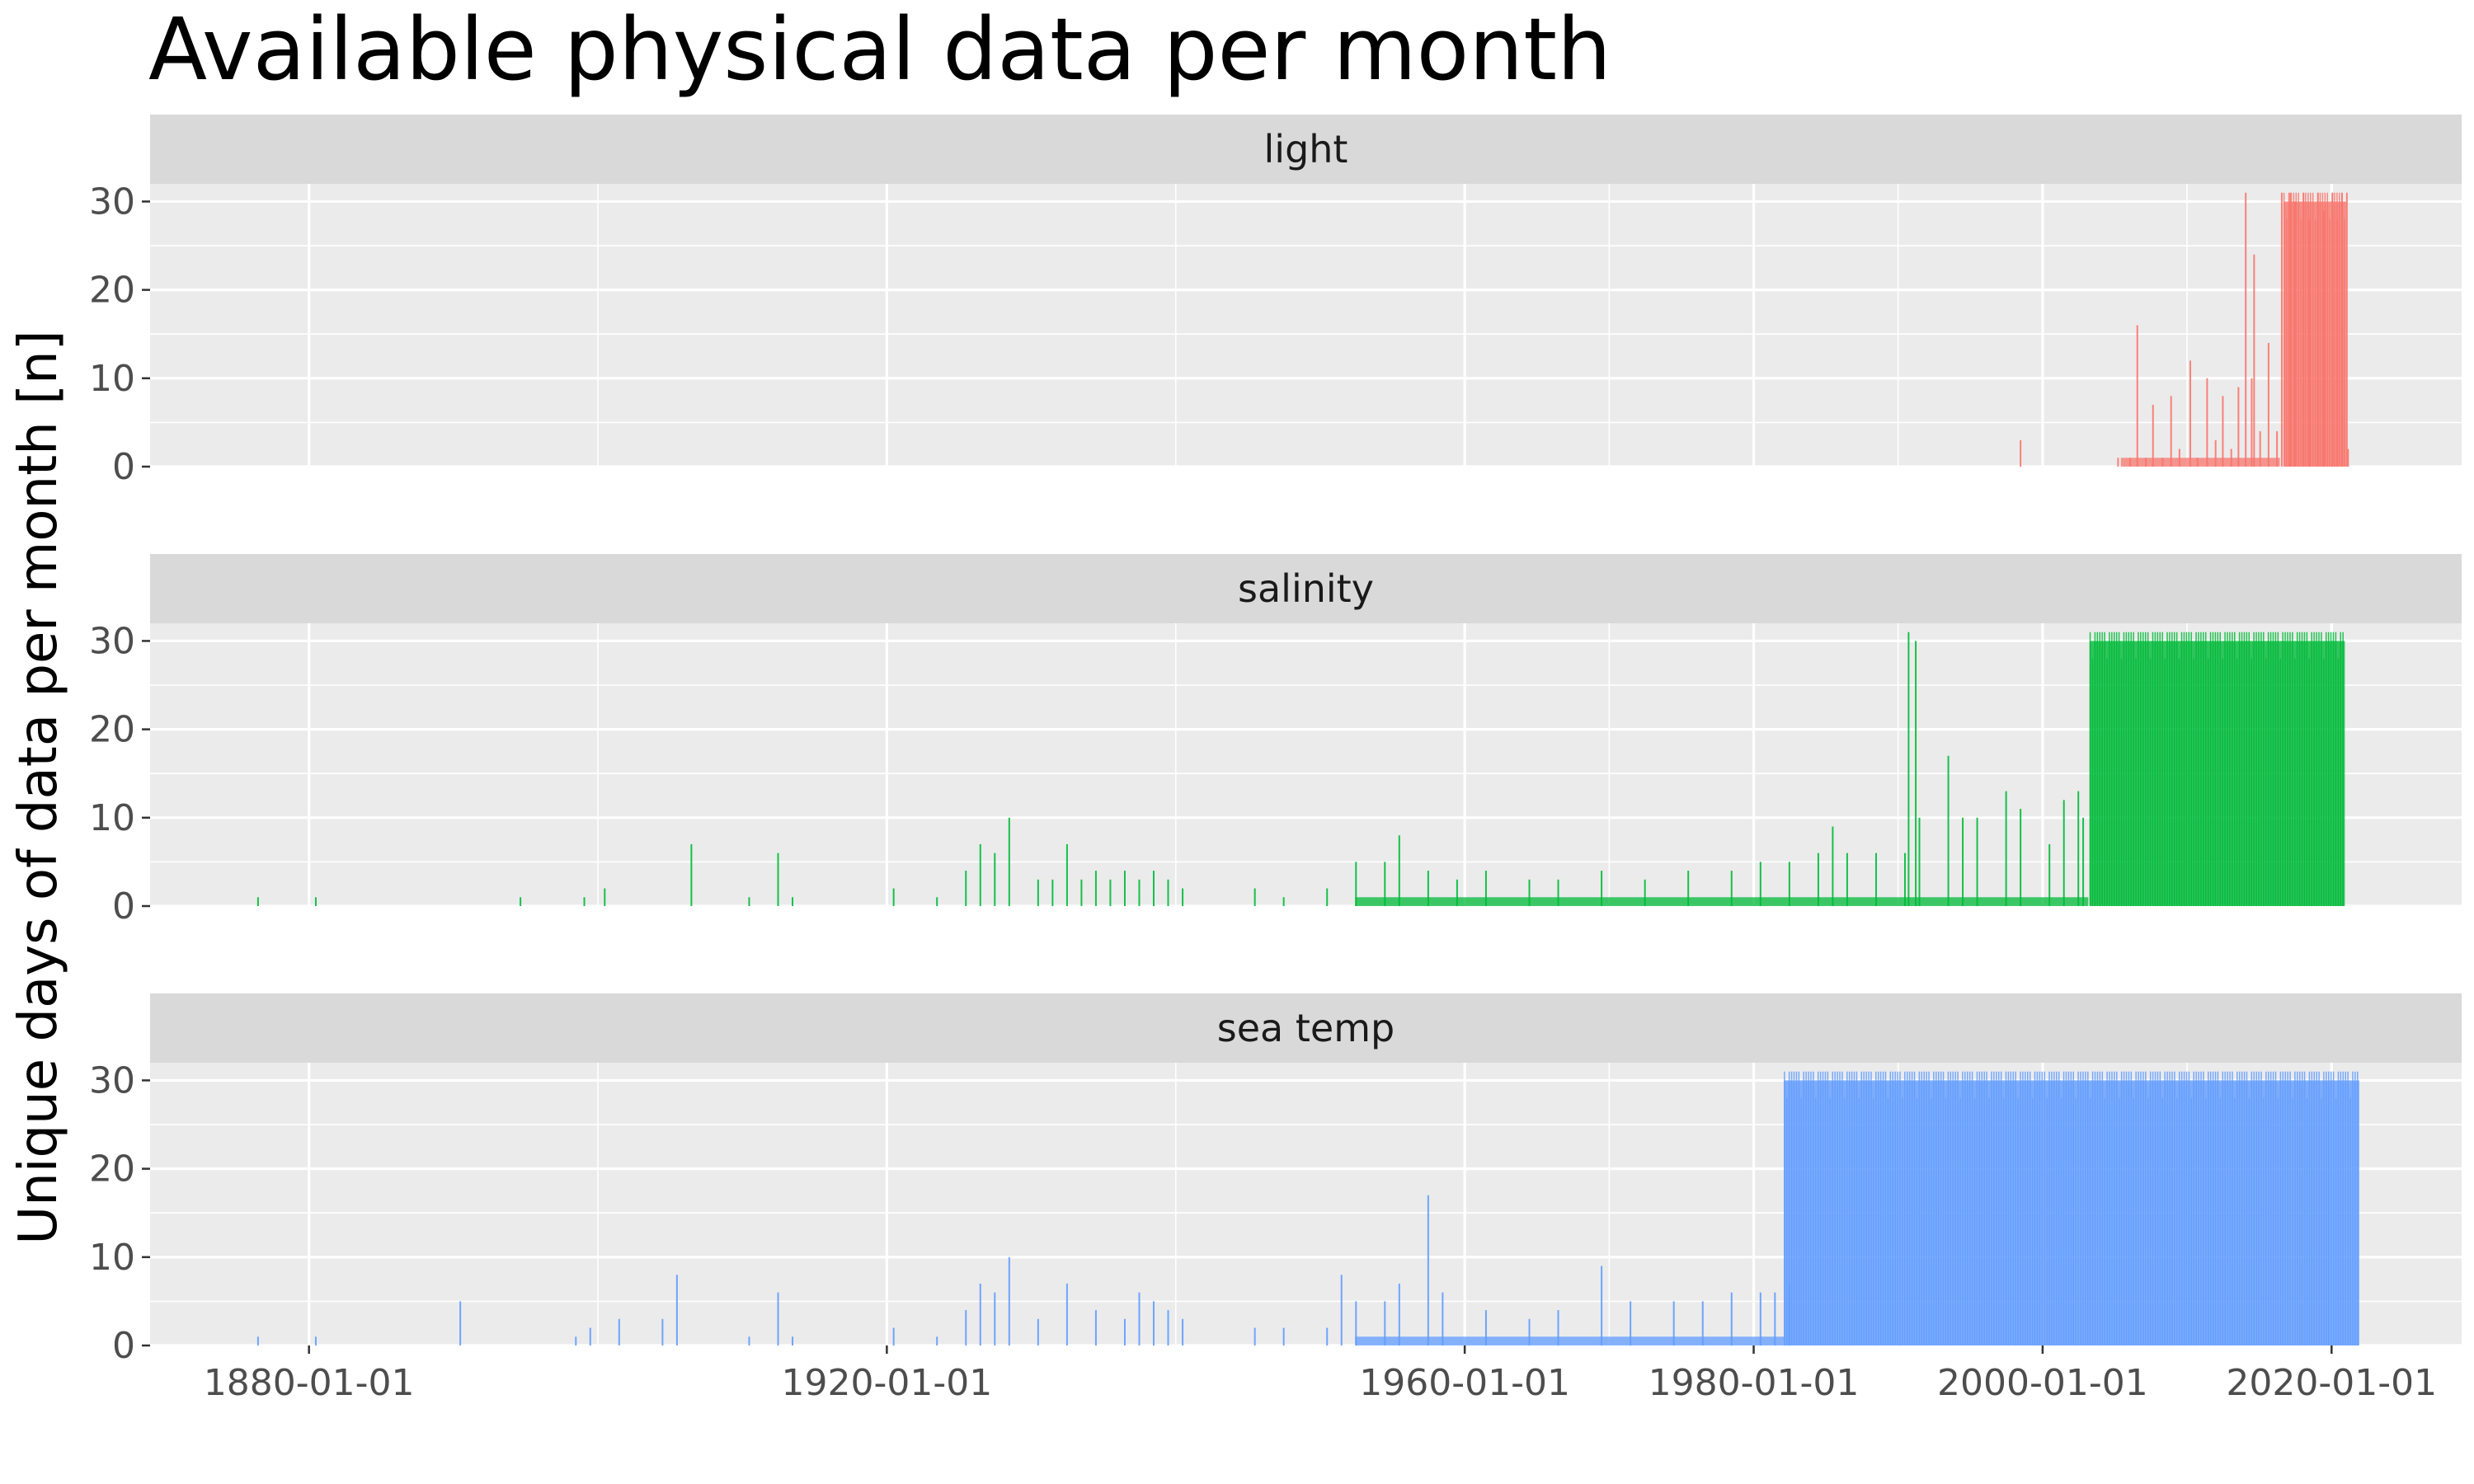  Describe the element at coordinates (309, 1383) in the screenshot. I see `x-tick-label: 1880-01-01` at that location.